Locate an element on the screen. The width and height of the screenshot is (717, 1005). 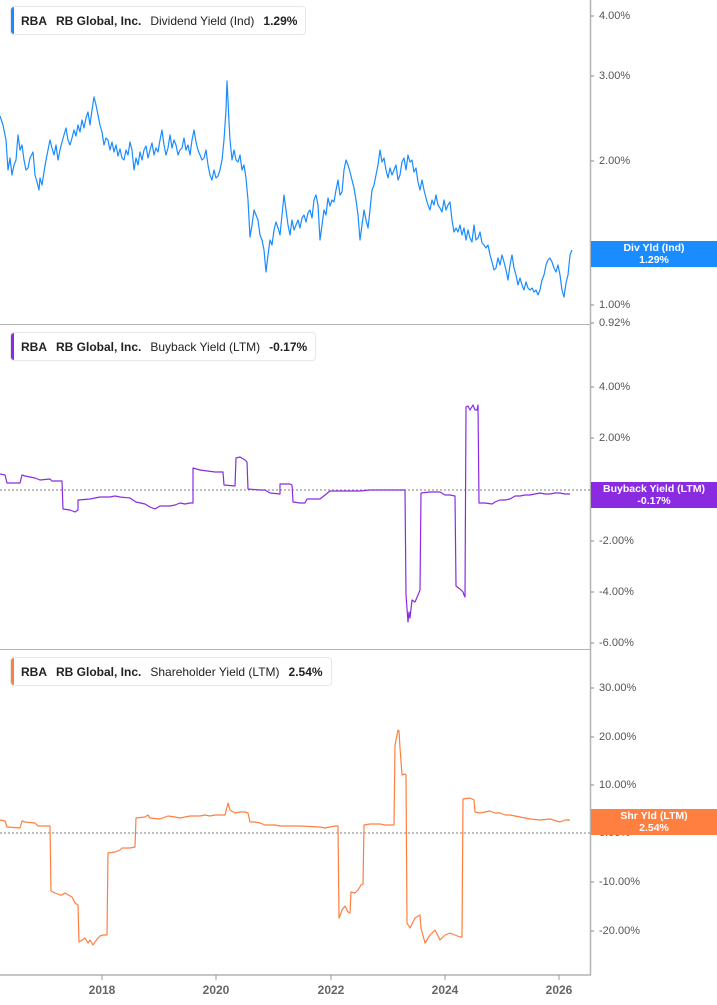
y-tick-label: -10.00% is located at coordinates (619, 882).